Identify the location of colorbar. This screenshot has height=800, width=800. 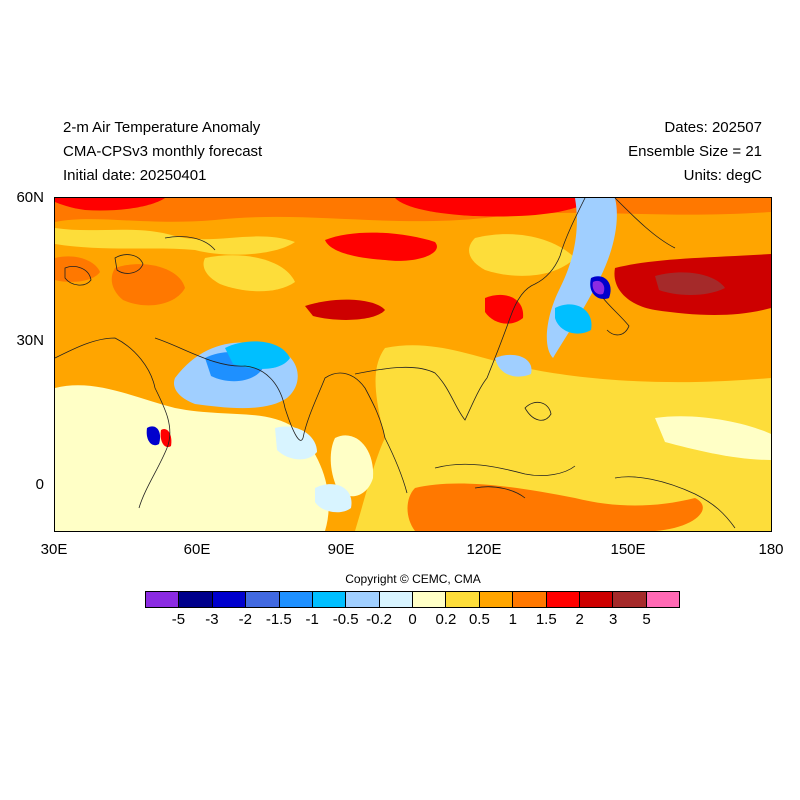
(412, 599).